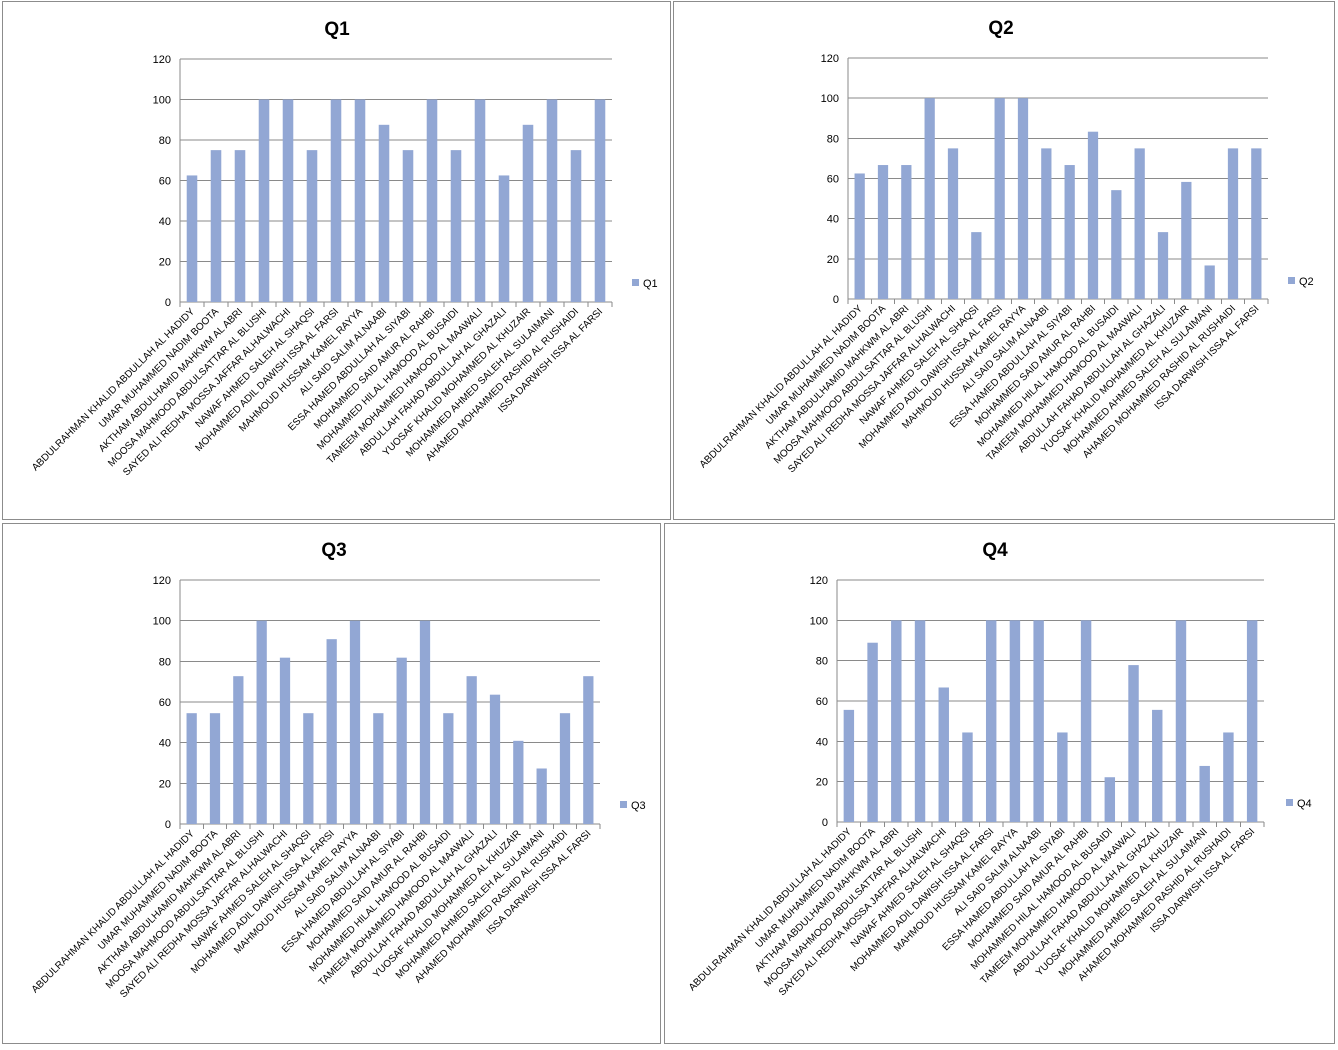 This screenshot has height=1050, width=1338. I want to click on chart-title: Q2, so click(1000, 28).